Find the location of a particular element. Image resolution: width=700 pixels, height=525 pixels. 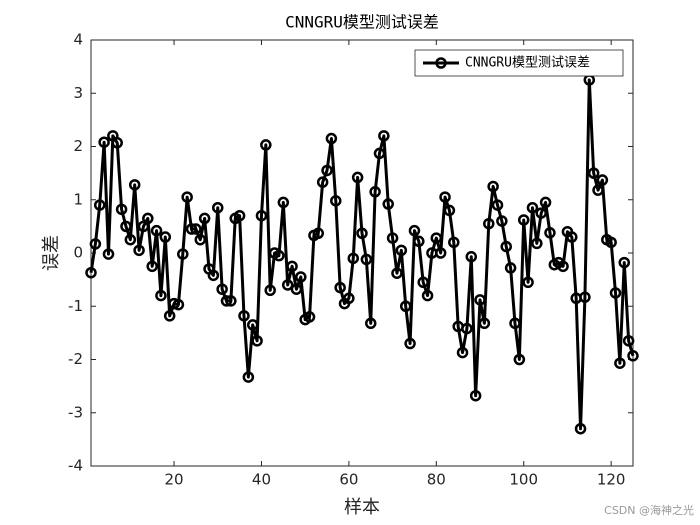

y-tick-label: 4 is located at coordinates (78, 40).